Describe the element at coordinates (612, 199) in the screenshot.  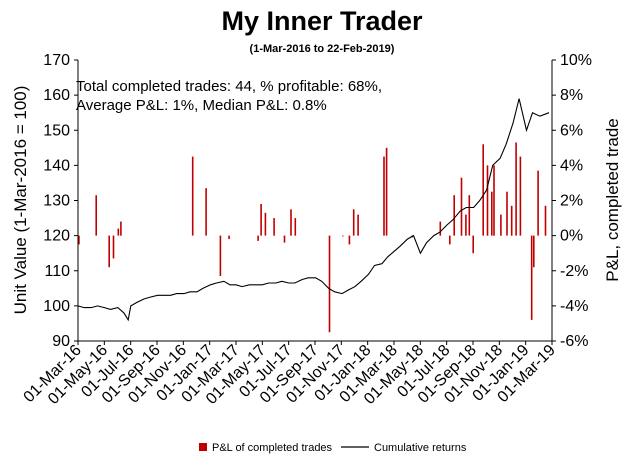
I see `right-axis-label: P&L, completed trade` at that location.